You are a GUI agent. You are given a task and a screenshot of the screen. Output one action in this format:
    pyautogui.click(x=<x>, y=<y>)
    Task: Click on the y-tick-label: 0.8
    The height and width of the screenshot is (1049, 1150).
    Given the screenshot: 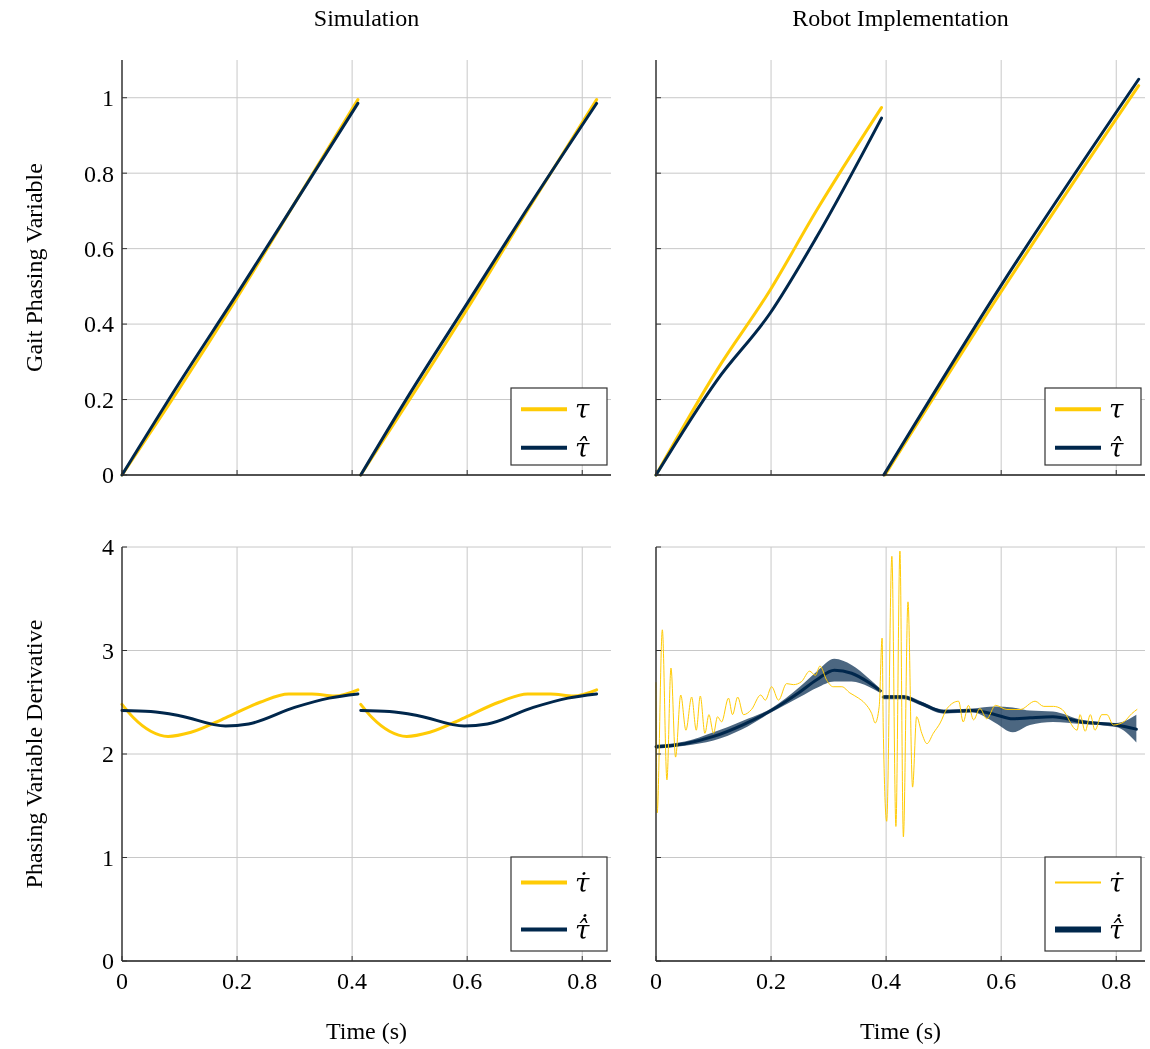 What is the action you would take?
    pyautogui.click(x=99, y=173)
    